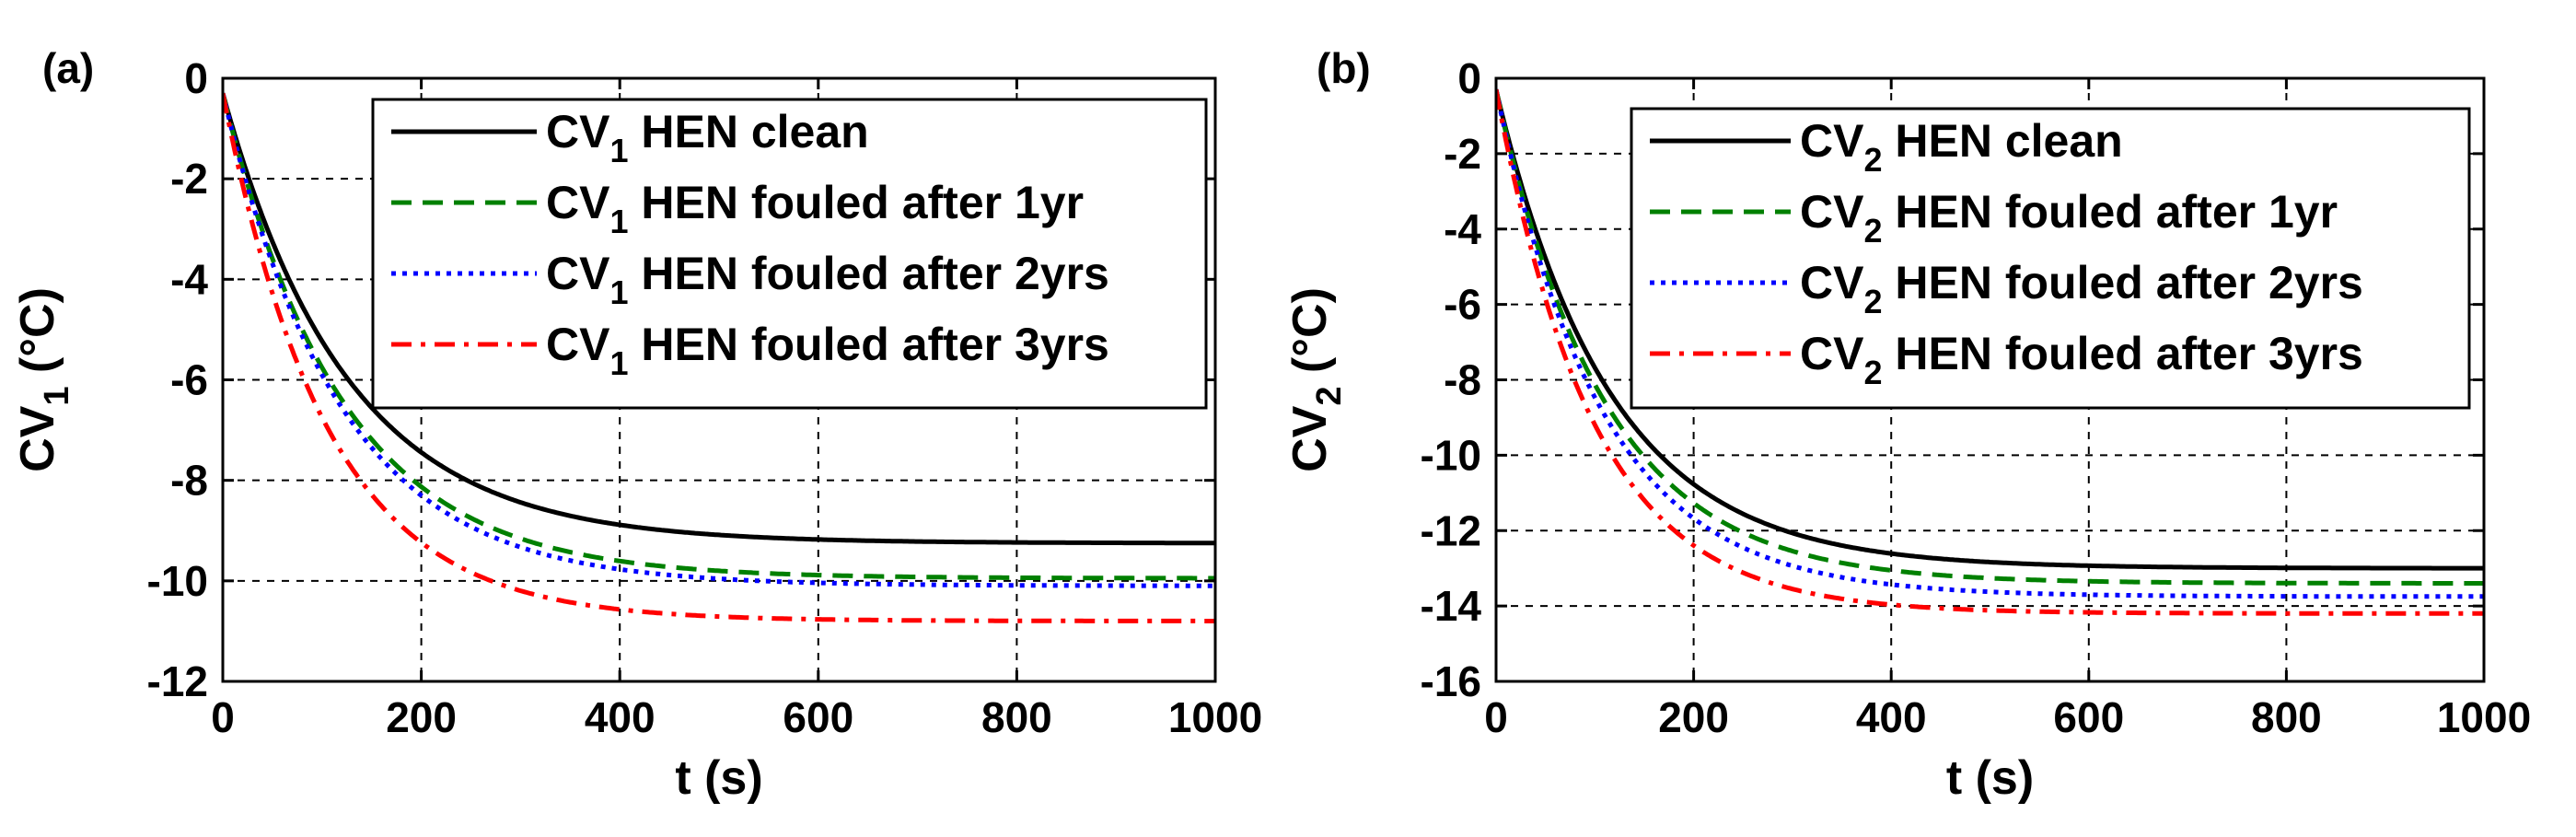 Image resolution: width=2576 pixels, height=837 pixels. What do you see at coordinates (68, 68) in the screenshot?
I see `panel-label: (a)` at bounding box center [68, 68].